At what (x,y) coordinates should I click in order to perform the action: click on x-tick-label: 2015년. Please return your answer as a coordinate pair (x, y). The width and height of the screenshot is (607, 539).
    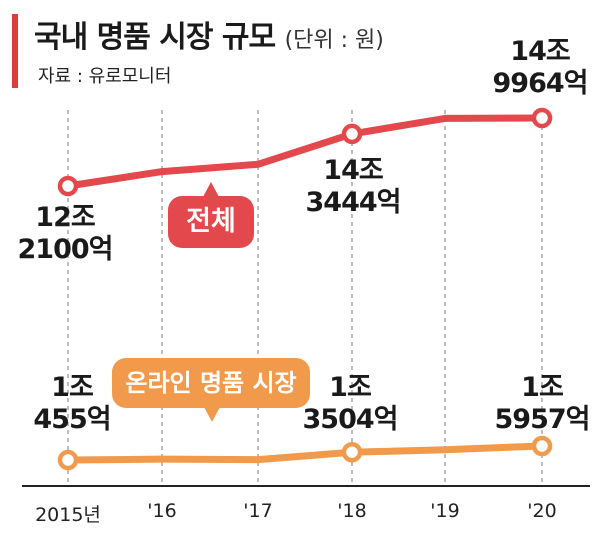
    Looking at the image, I should click on (68, 515).